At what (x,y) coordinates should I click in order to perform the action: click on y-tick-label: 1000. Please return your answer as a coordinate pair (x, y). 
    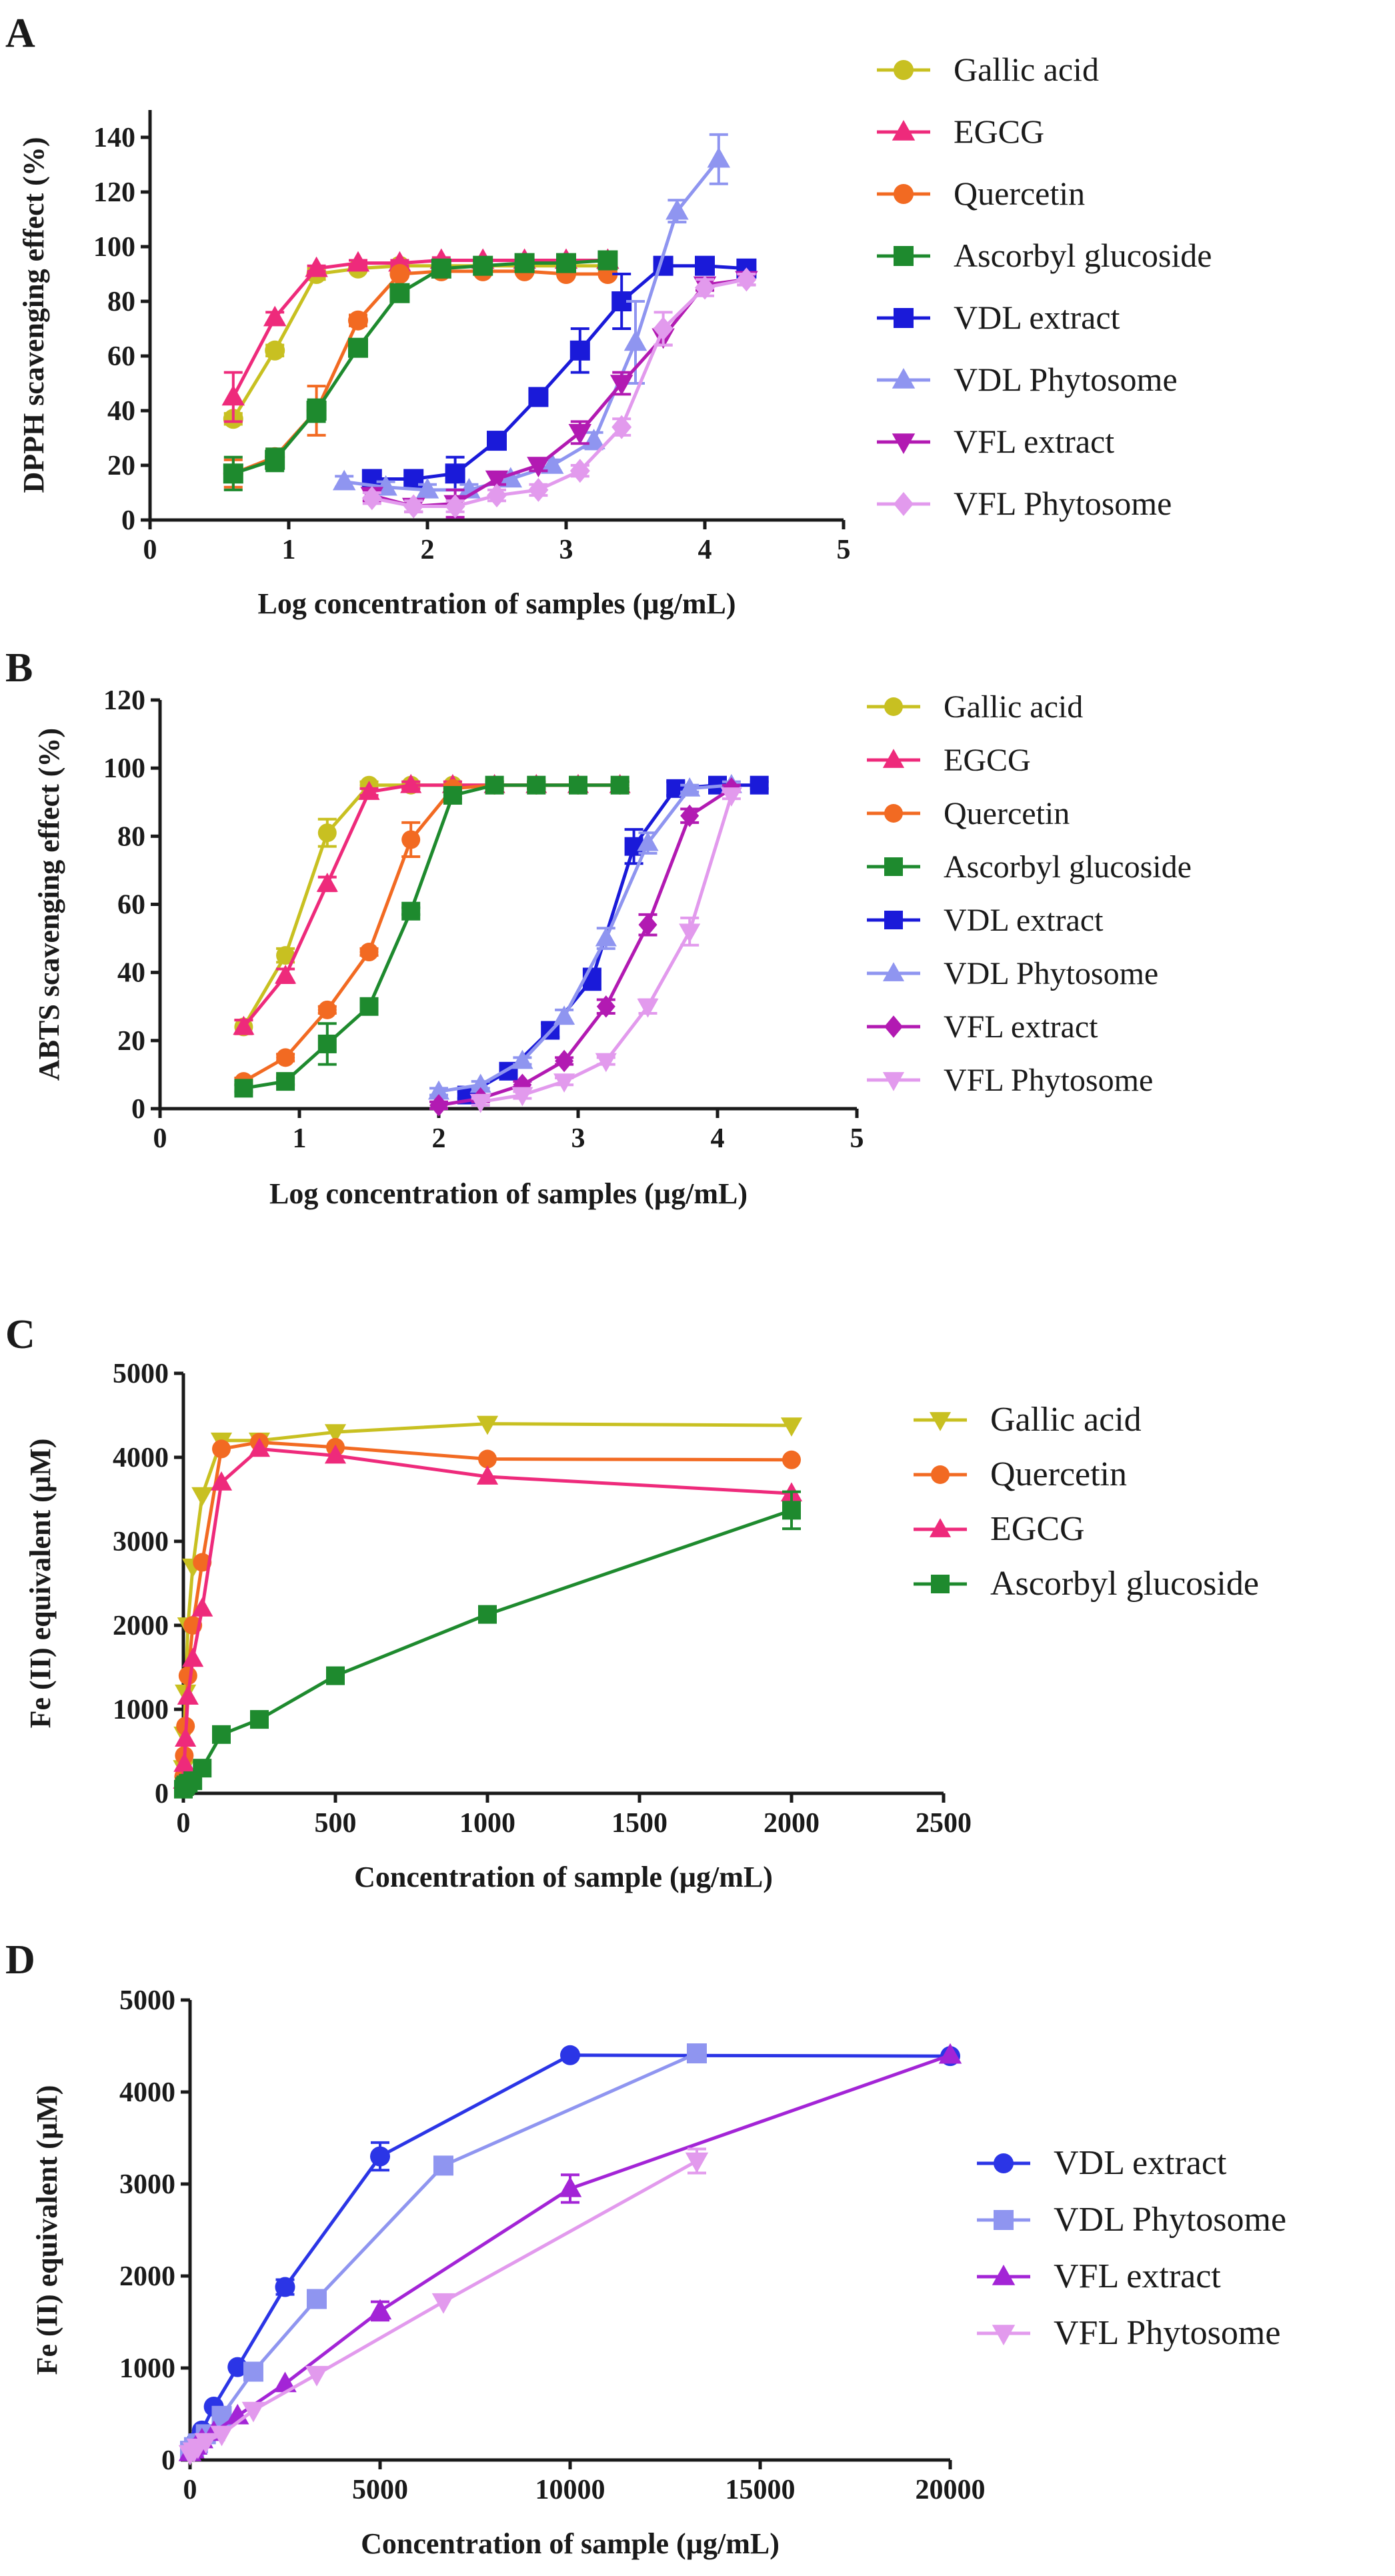
    Looking at the image, I should click on (141, 1710).